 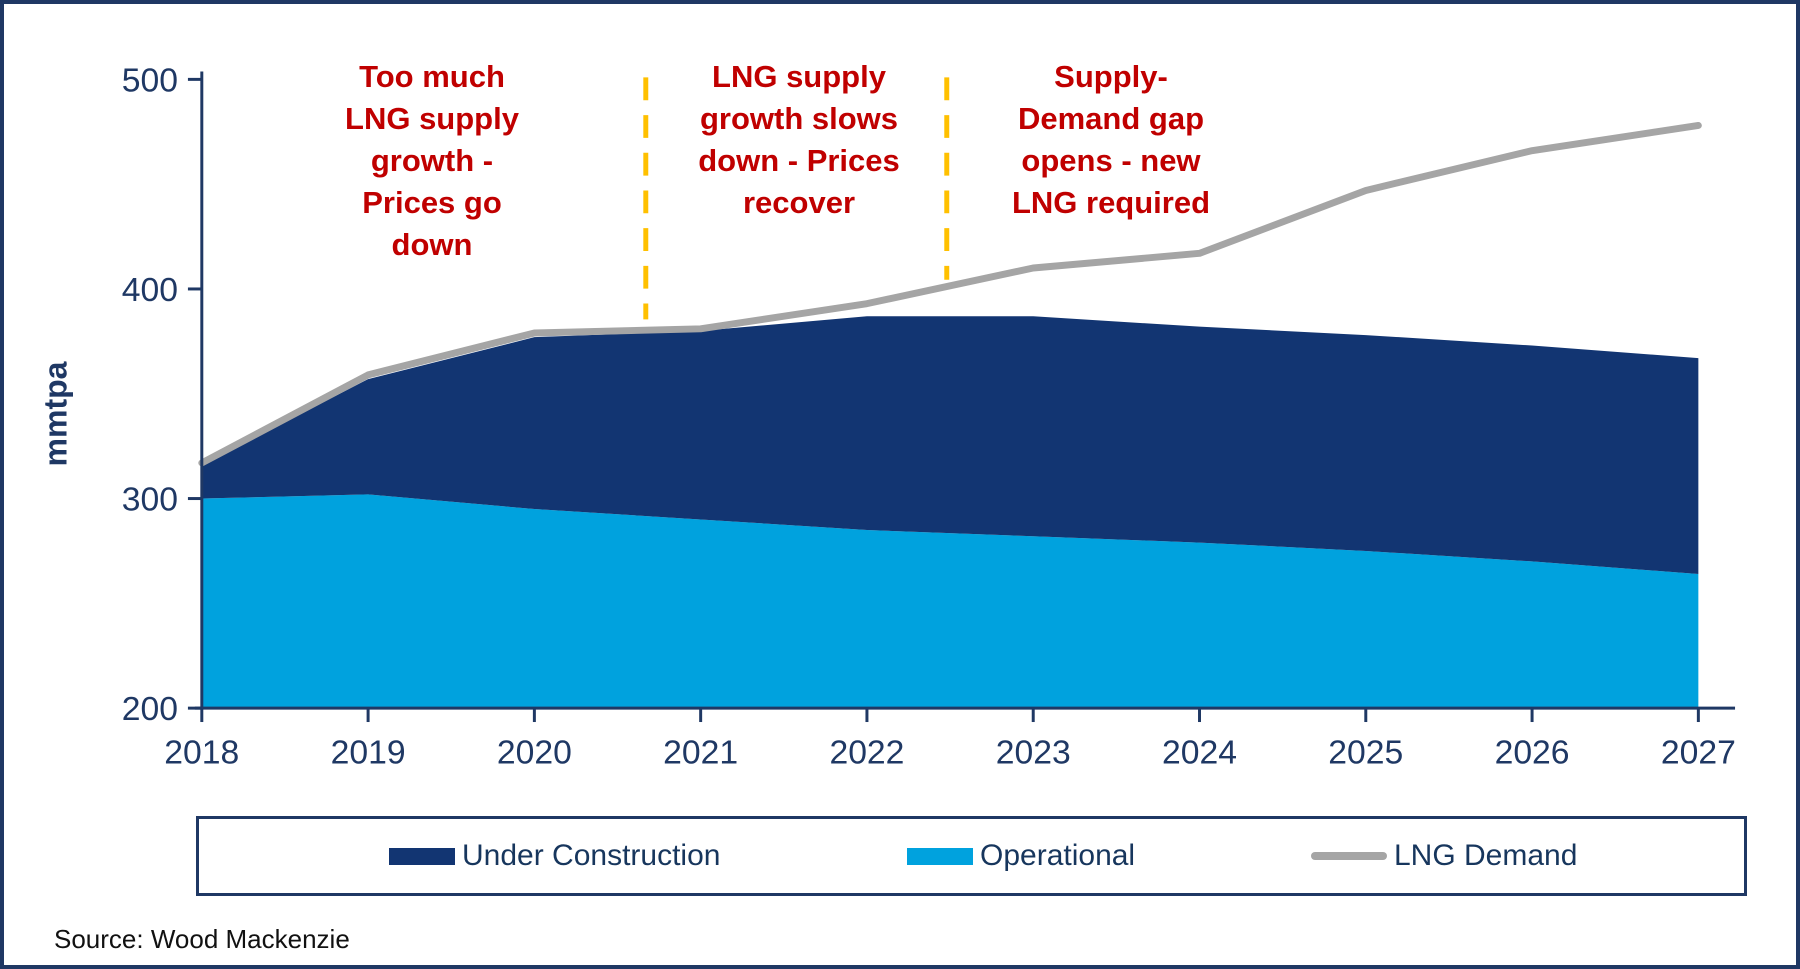 I want to click on legend-item-operational: Operational, so click(x=1021, y=856).